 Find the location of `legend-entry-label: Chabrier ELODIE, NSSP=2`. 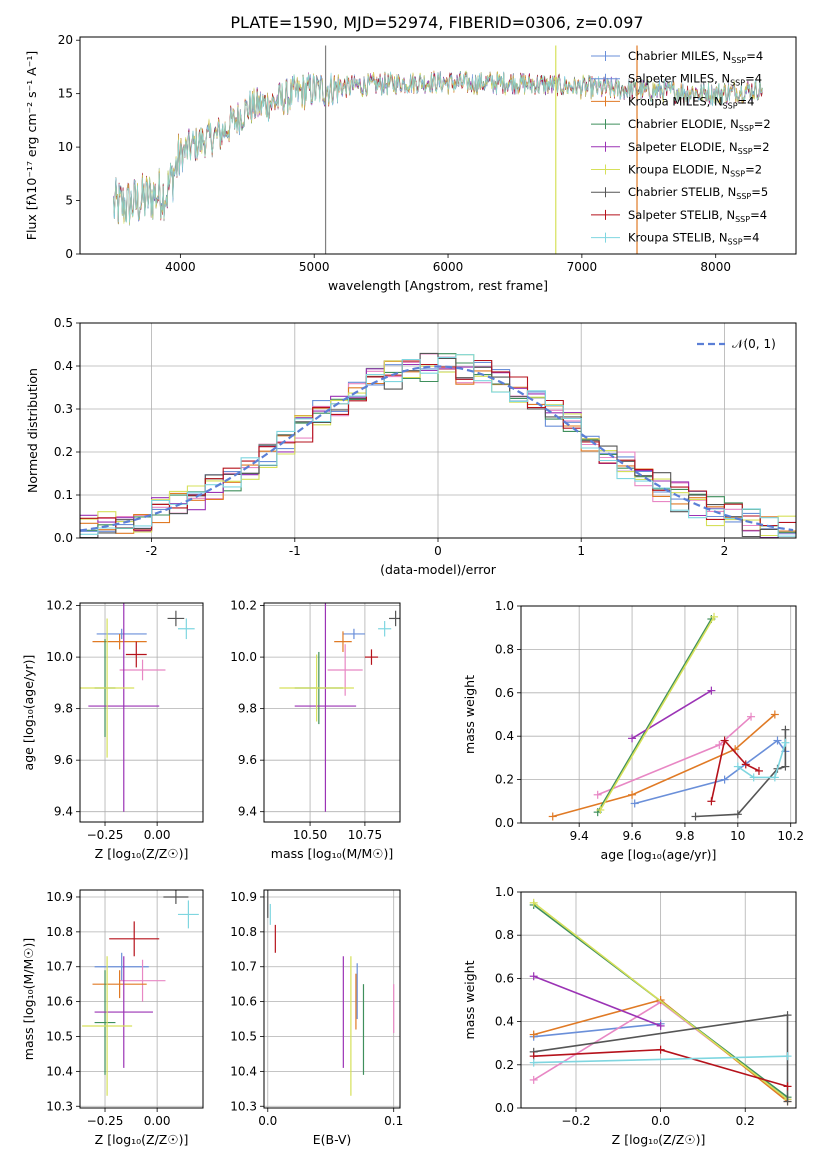

legend-entry-label: Chabrier ELODIE, NSSP=2 is located at coordinates (699, 125).